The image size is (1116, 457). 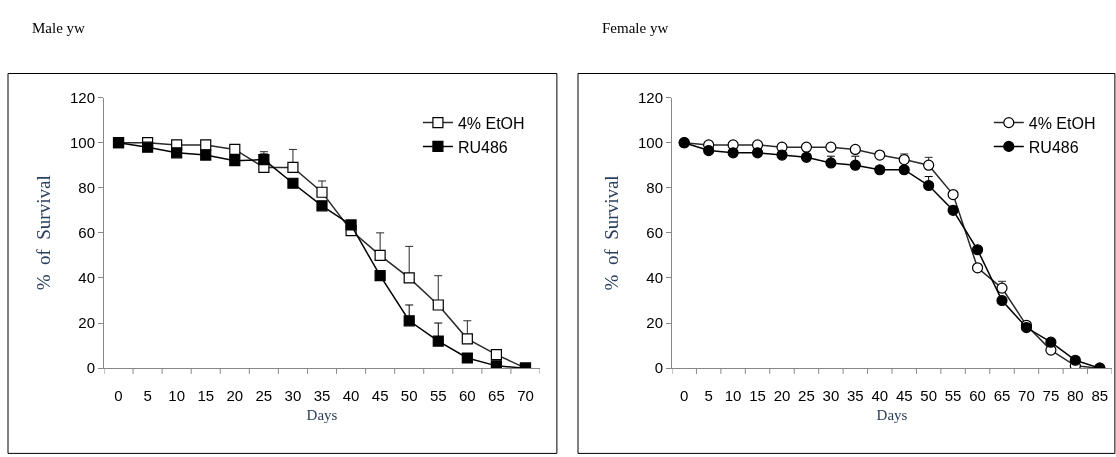 I want to click on chart-title: Male yw, so click(x=59, y=28).